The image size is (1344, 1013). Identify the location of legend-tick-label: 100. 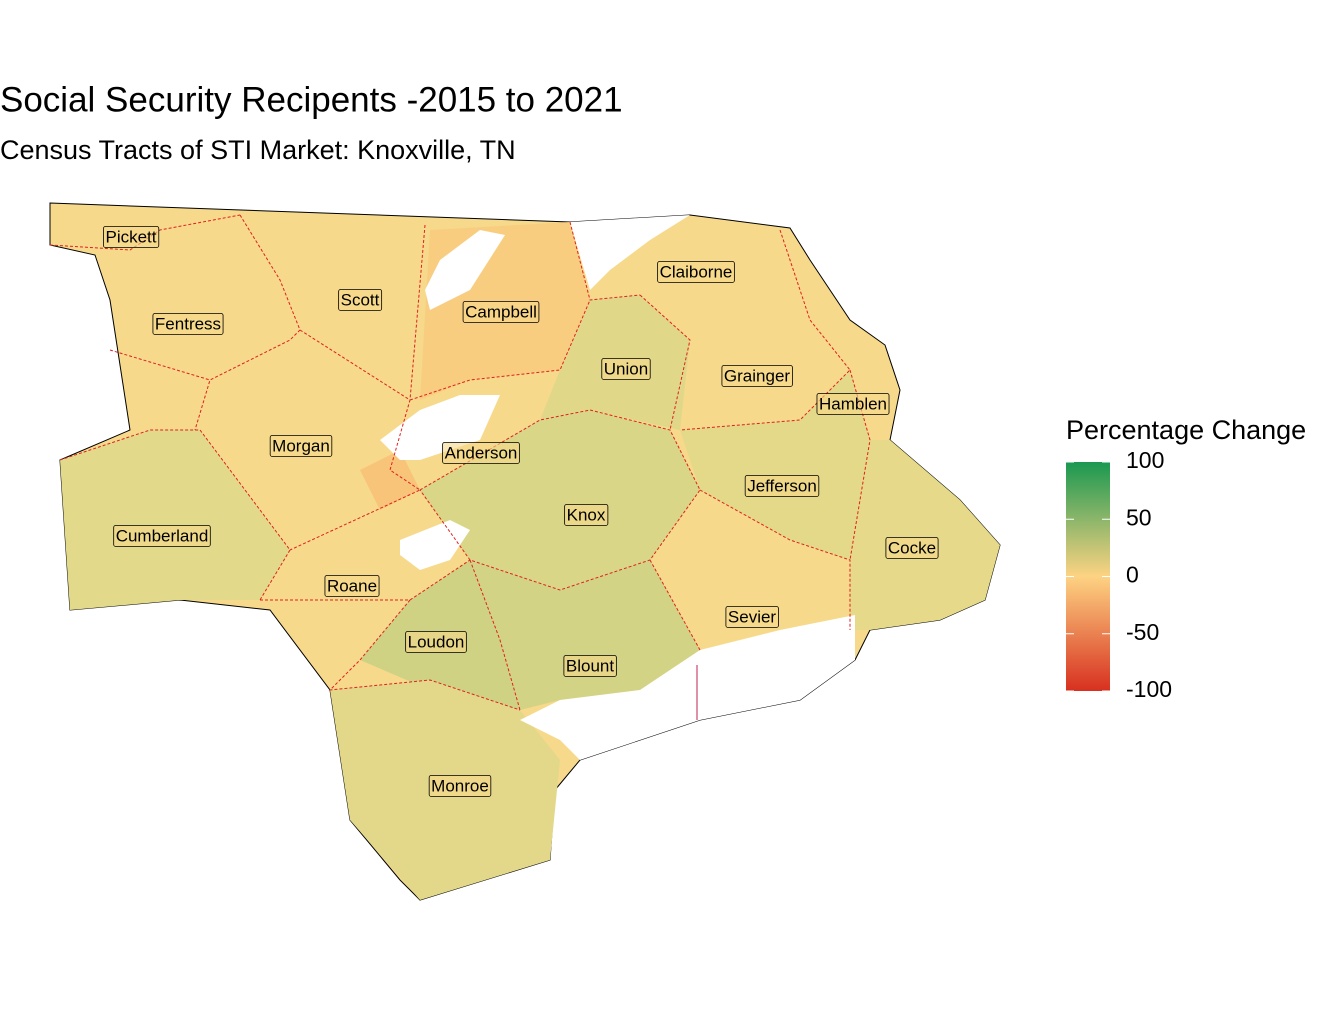
(1145, 460).